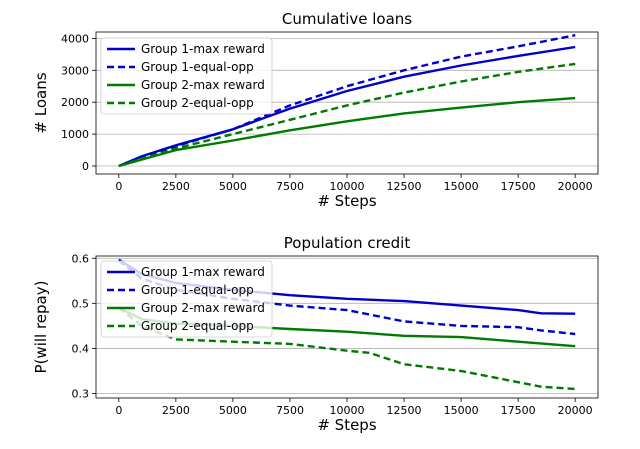 The width and height of the screenshot is (640, 449). I want to click on y-tick-label: 2000, so click(75, 102).